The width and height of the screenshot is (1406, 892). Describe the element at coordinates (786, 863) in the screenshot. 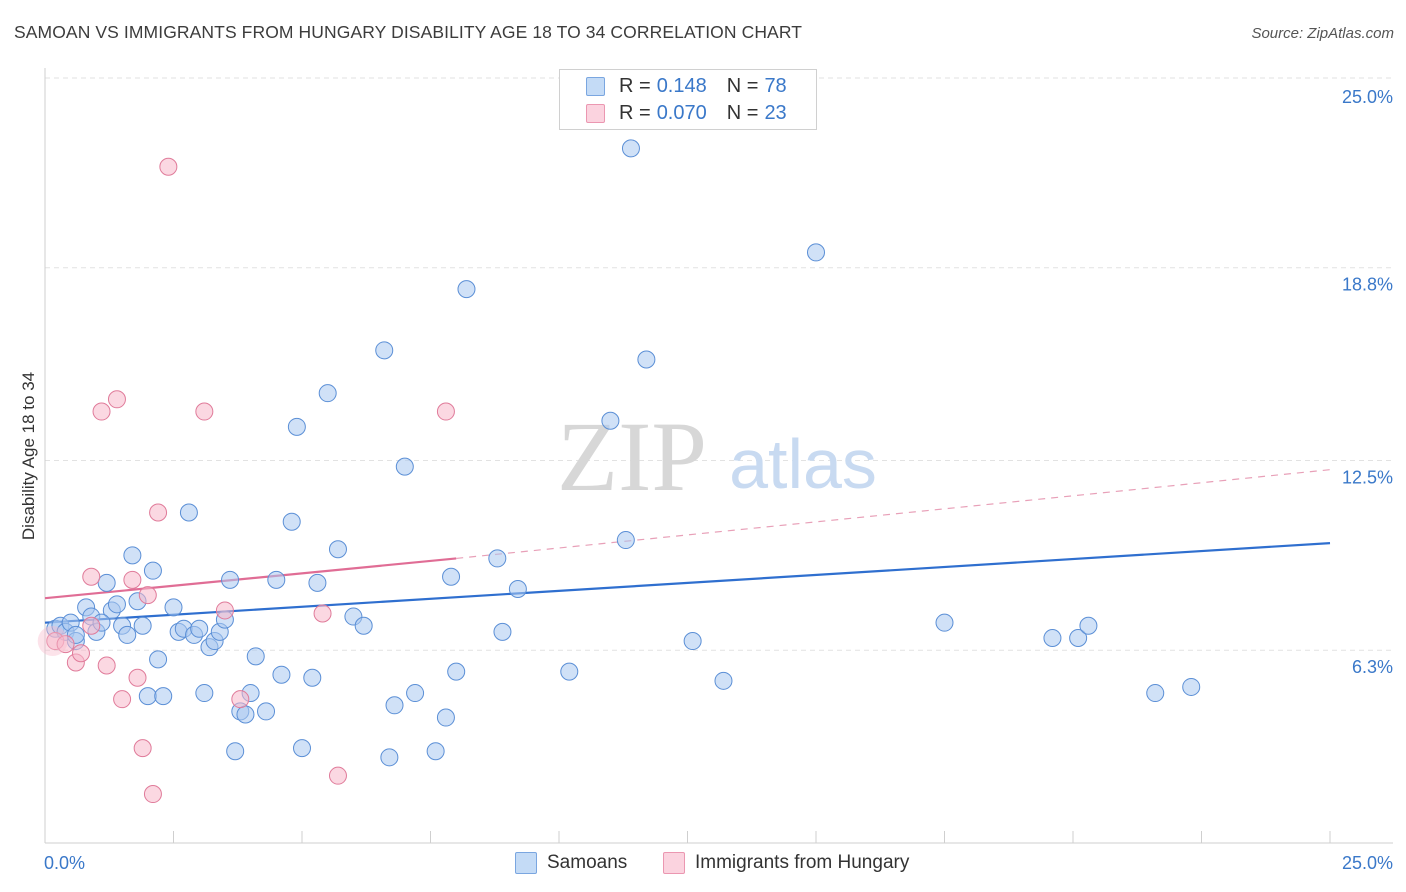

I see `bottom-legend-hungary: Immigrants from Hungary` at that location.